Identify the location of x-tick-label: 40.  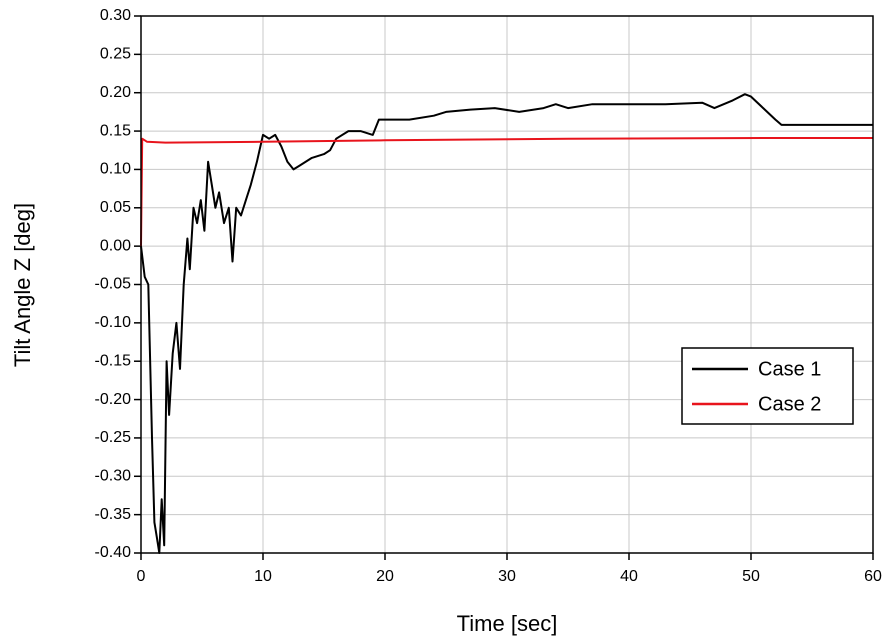
(629, 576).